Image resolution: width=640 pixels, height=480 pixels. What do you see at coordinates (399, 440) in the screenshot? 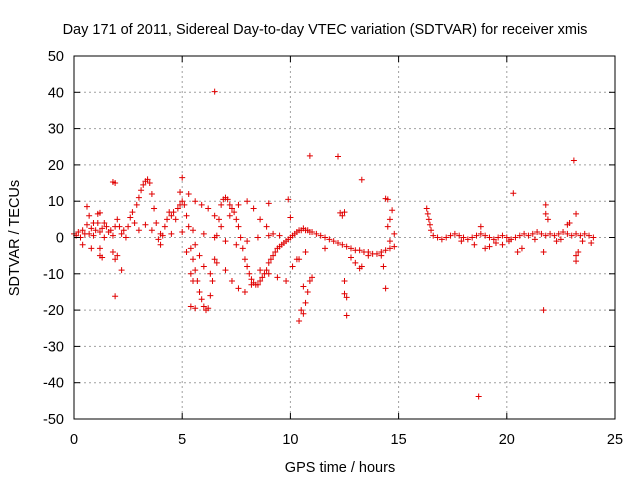
I see `x-tick-label: 15` at bounding box center [399, 440].